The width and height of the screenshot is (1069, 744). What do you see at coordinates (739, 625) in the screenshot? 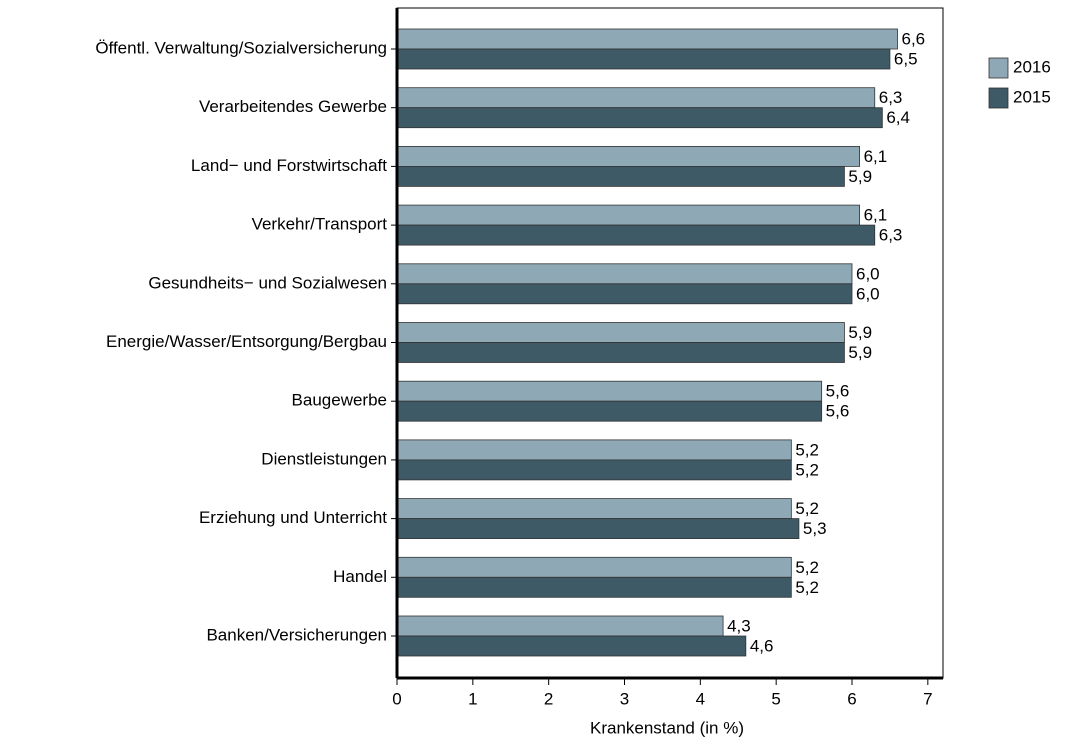
I see `value-label: 4,3` at bounding box center [739, 625].